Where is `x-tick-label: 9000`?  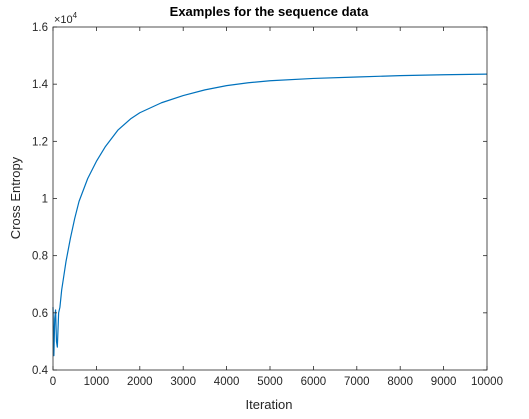 x-tick-label: 9000 is located at coordinates (444, 382).